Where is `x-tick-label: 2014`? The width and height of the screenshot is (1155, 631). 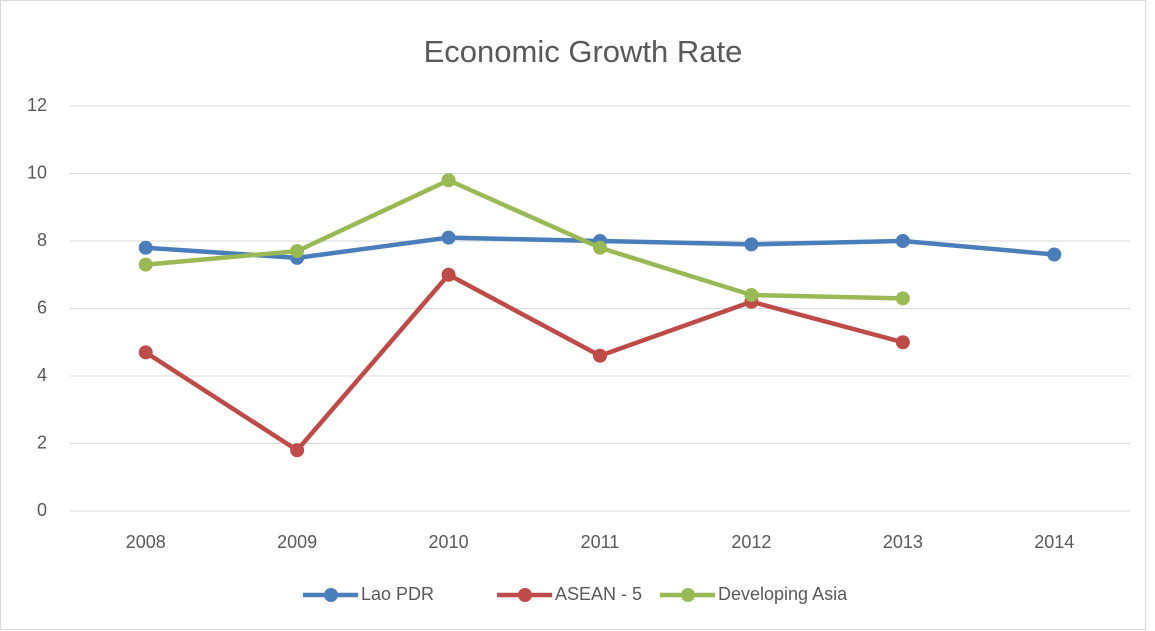
x-tick-label: 2014 is located at coordinates (1054, 542).